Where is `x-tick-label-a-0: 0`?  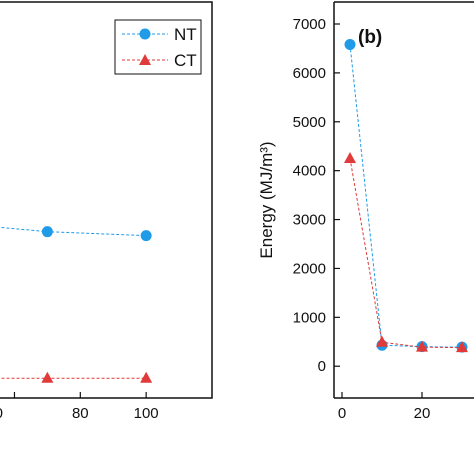 x-tick-label-a-0: 0 is located at coordinates (1, 413).